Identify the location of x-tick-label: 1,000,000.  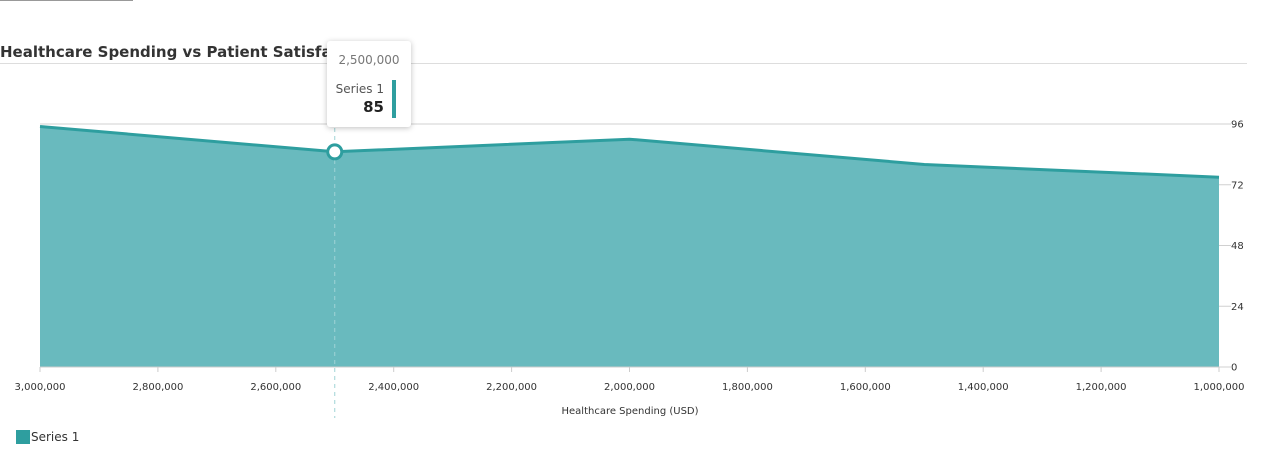
(1219, 387).